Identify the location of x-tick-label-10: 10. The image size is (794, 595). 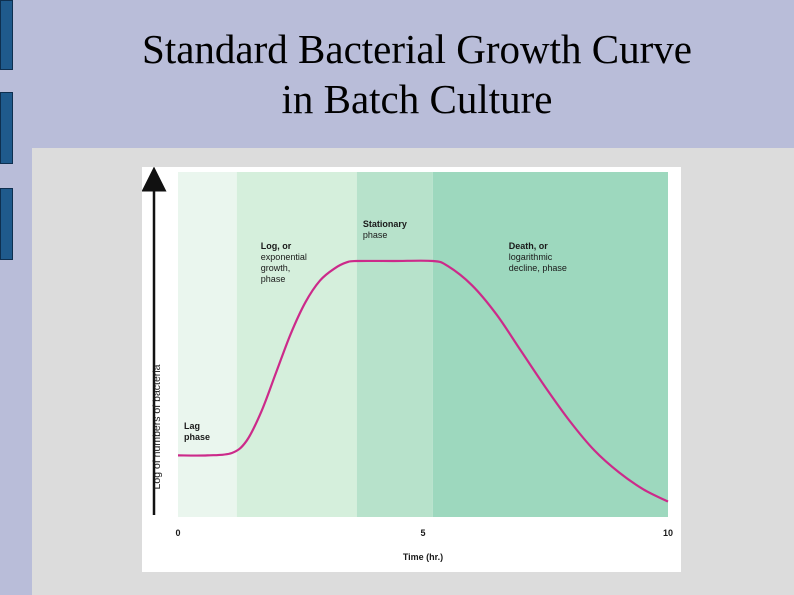
(668, 533).